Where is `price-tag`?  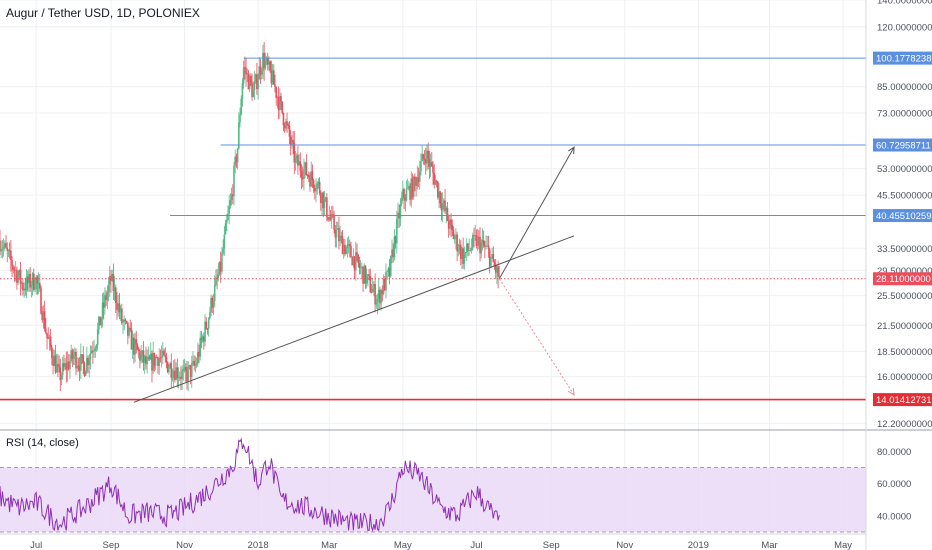
price-tag is located at coordinates (902, 216).